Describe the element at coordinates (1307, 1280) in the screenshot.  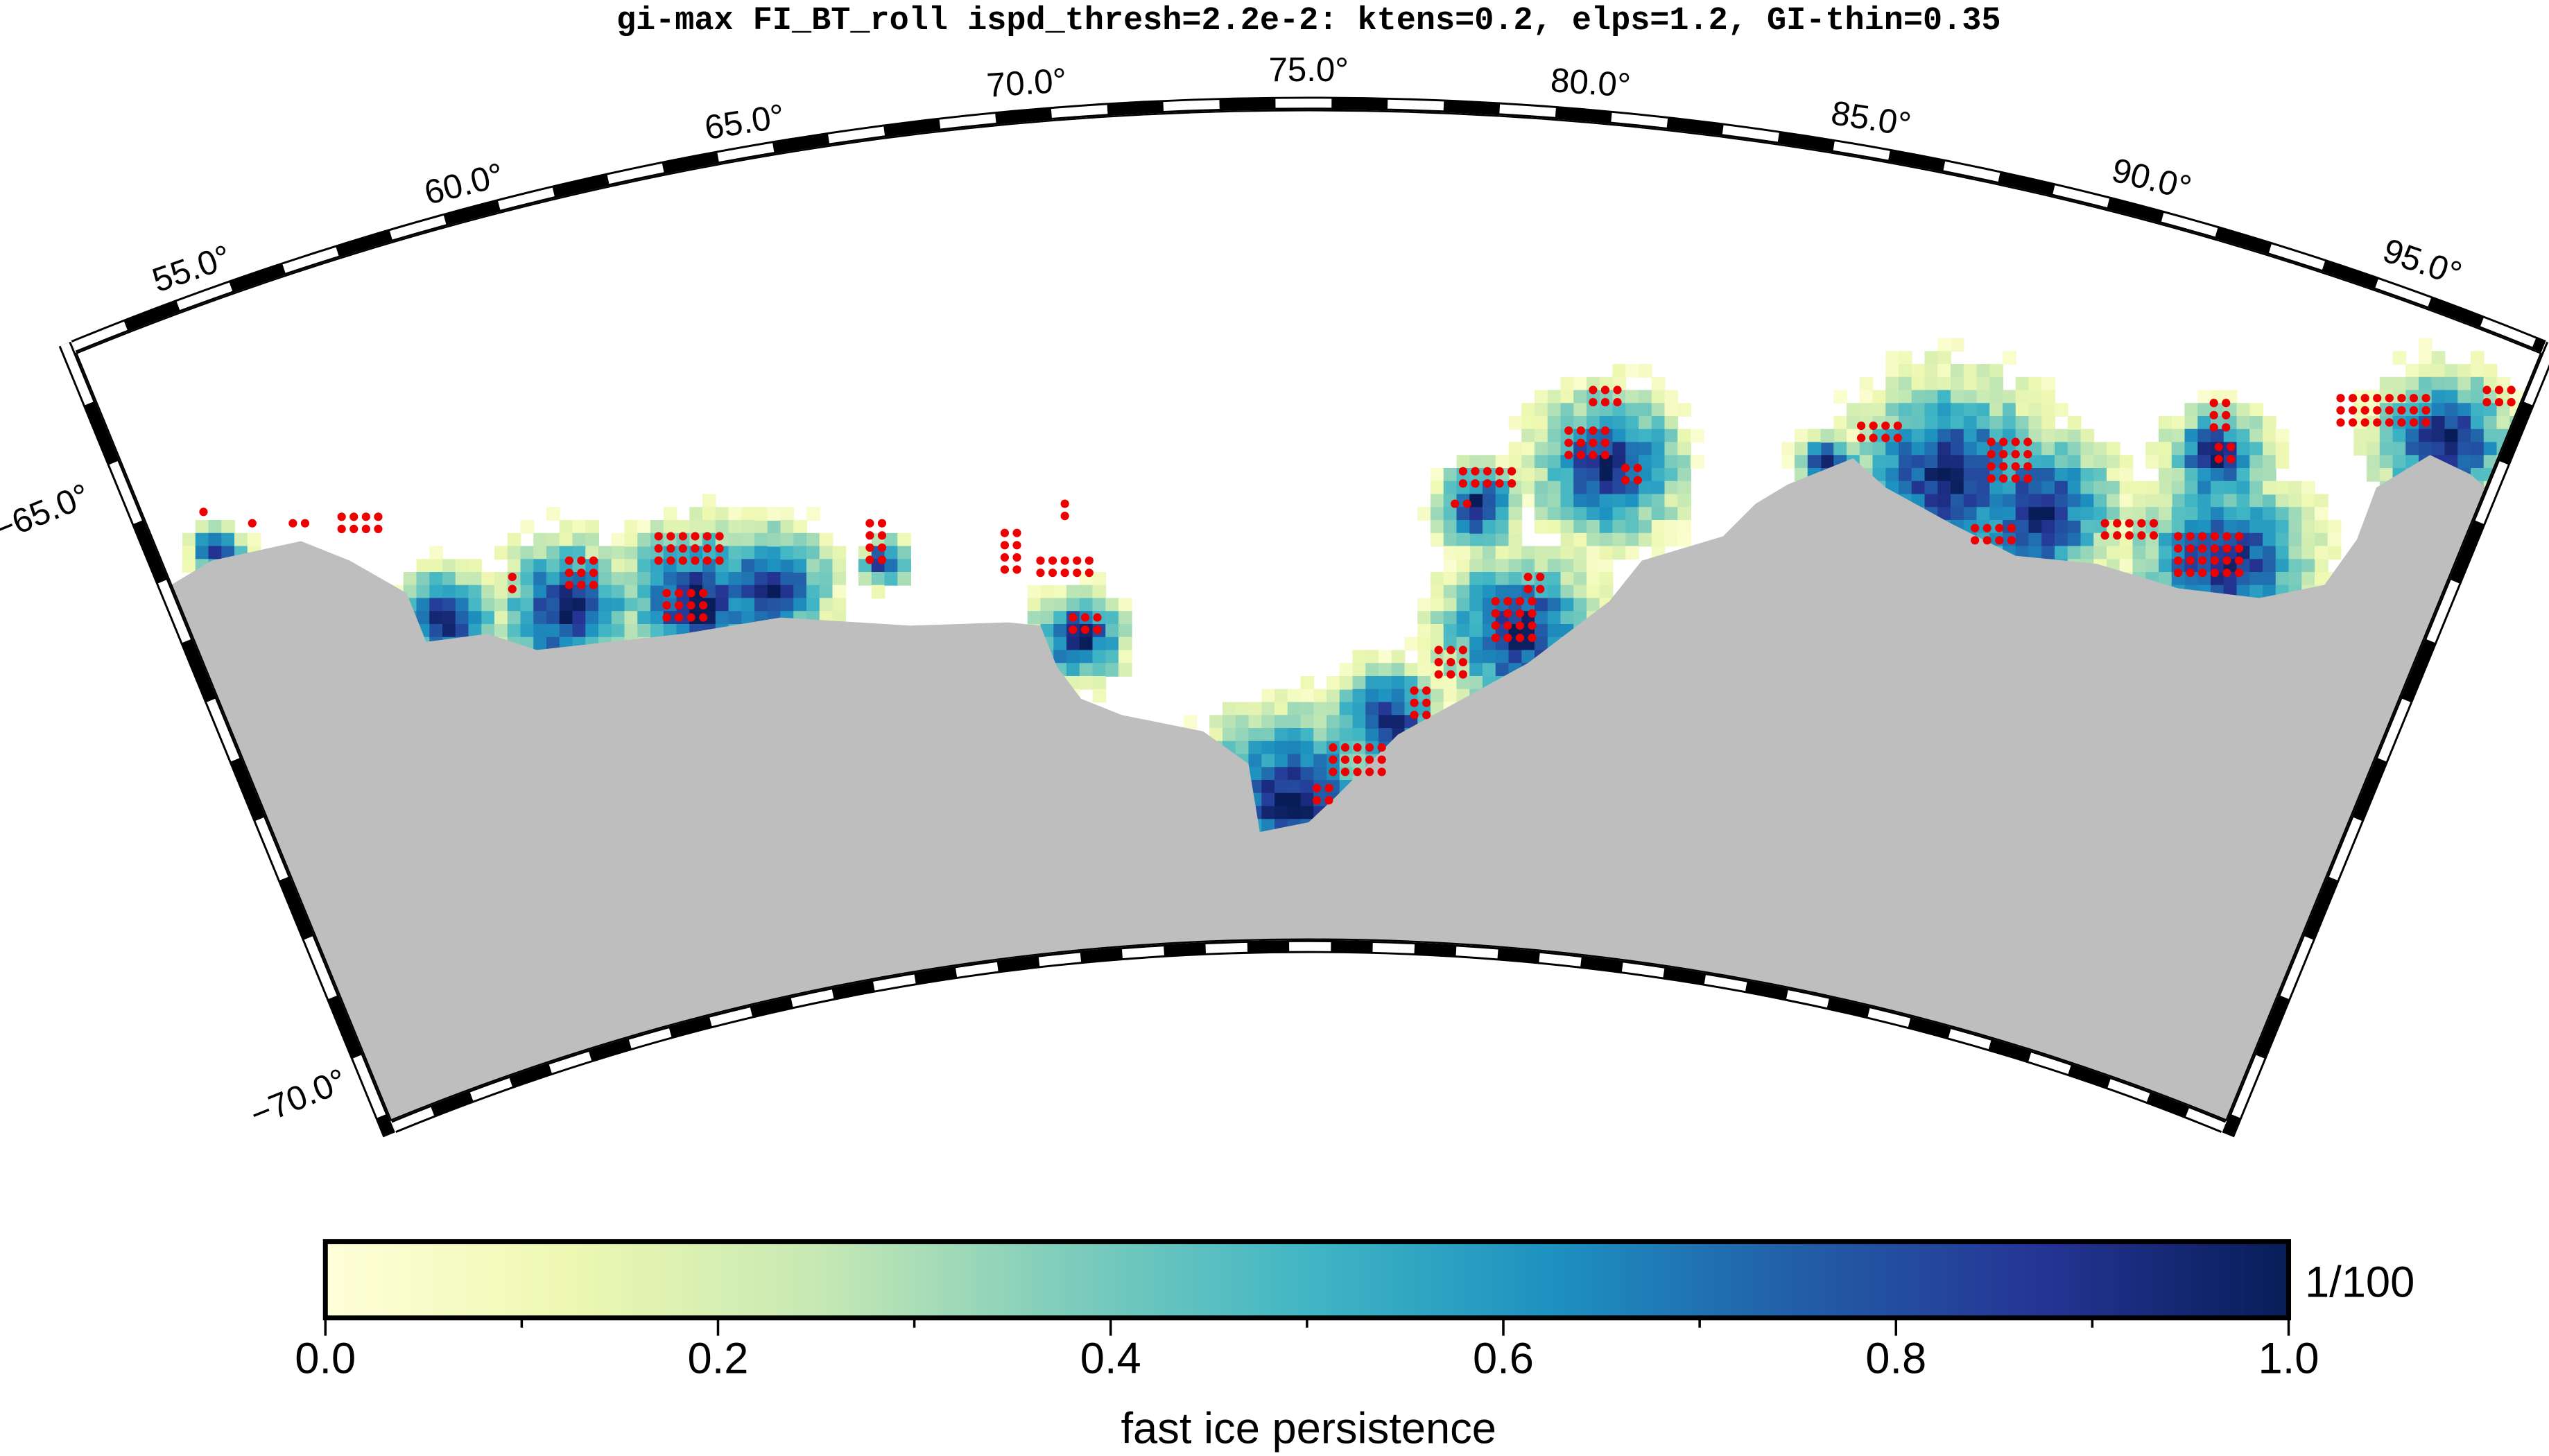
I see `colorbar-fill` at that location.